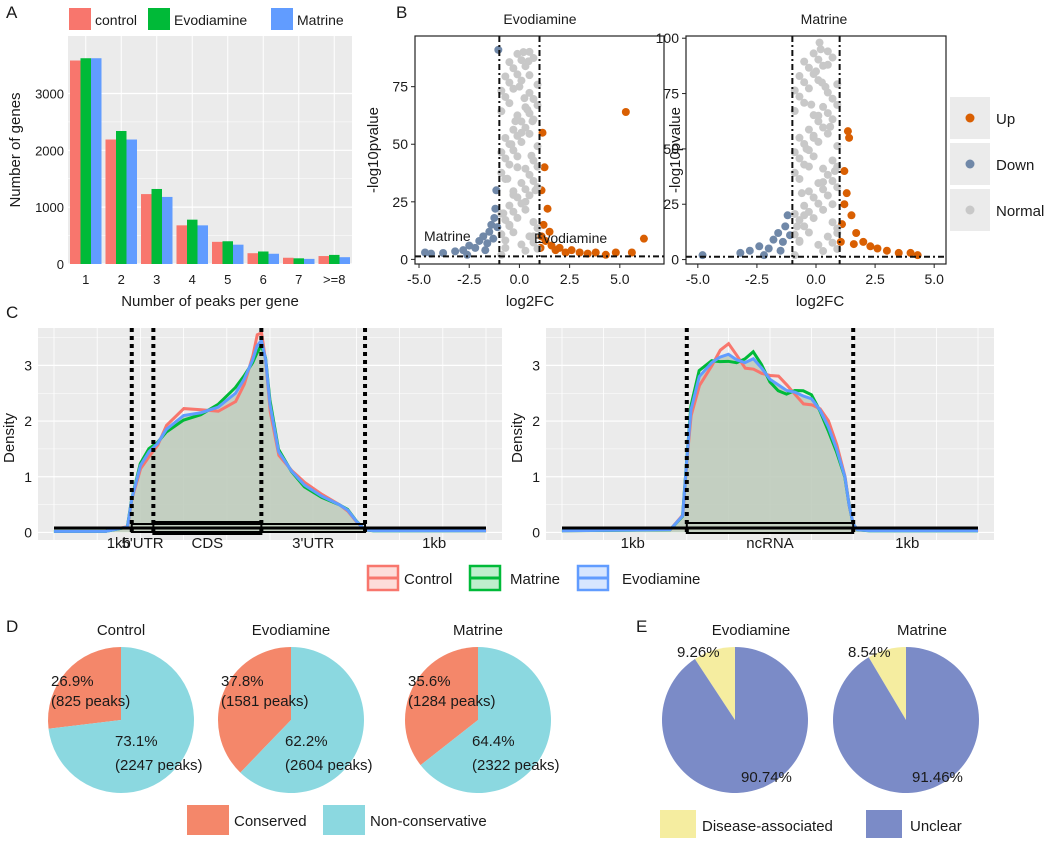 The height and width of the screenshot is (843, 1052). I want to click on bar-control->=8, so click(323, 260).